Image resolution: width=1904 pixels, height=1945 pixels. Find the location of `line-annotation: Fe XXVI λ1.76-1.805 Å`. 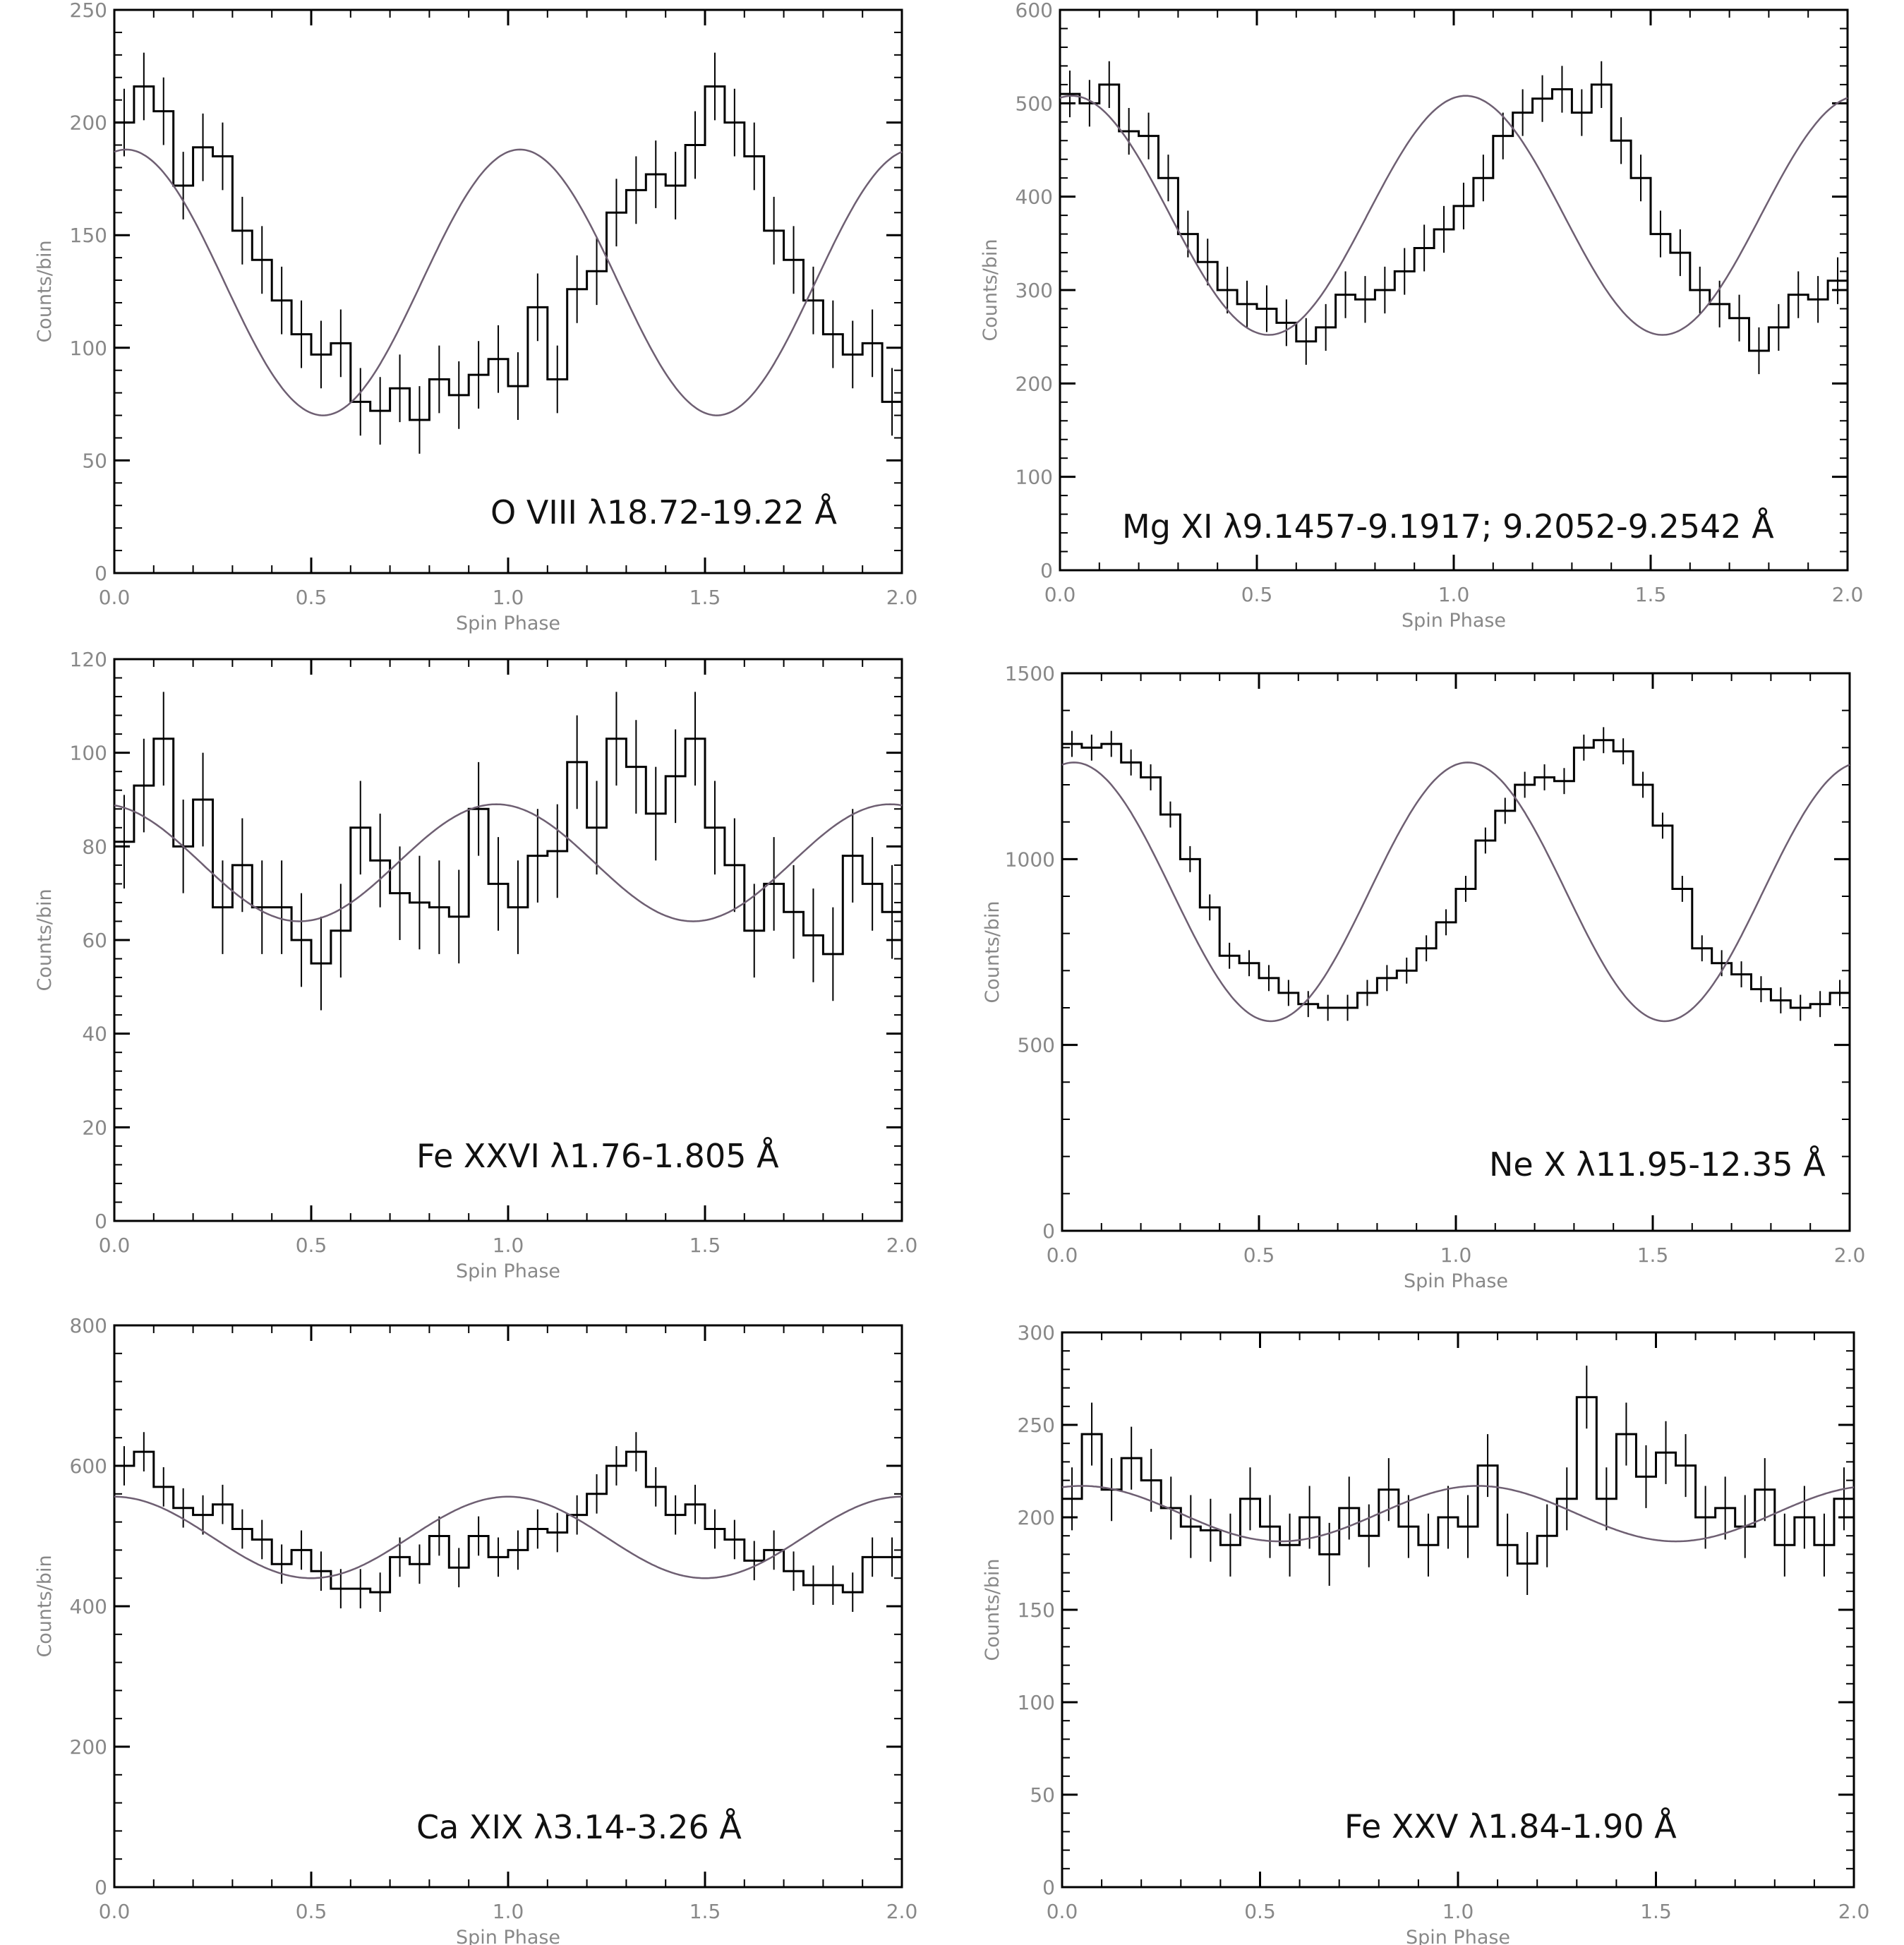

line-annotation: Fe XXVI λ1.76-1.805 Å is located at coordinates (597, 1156).